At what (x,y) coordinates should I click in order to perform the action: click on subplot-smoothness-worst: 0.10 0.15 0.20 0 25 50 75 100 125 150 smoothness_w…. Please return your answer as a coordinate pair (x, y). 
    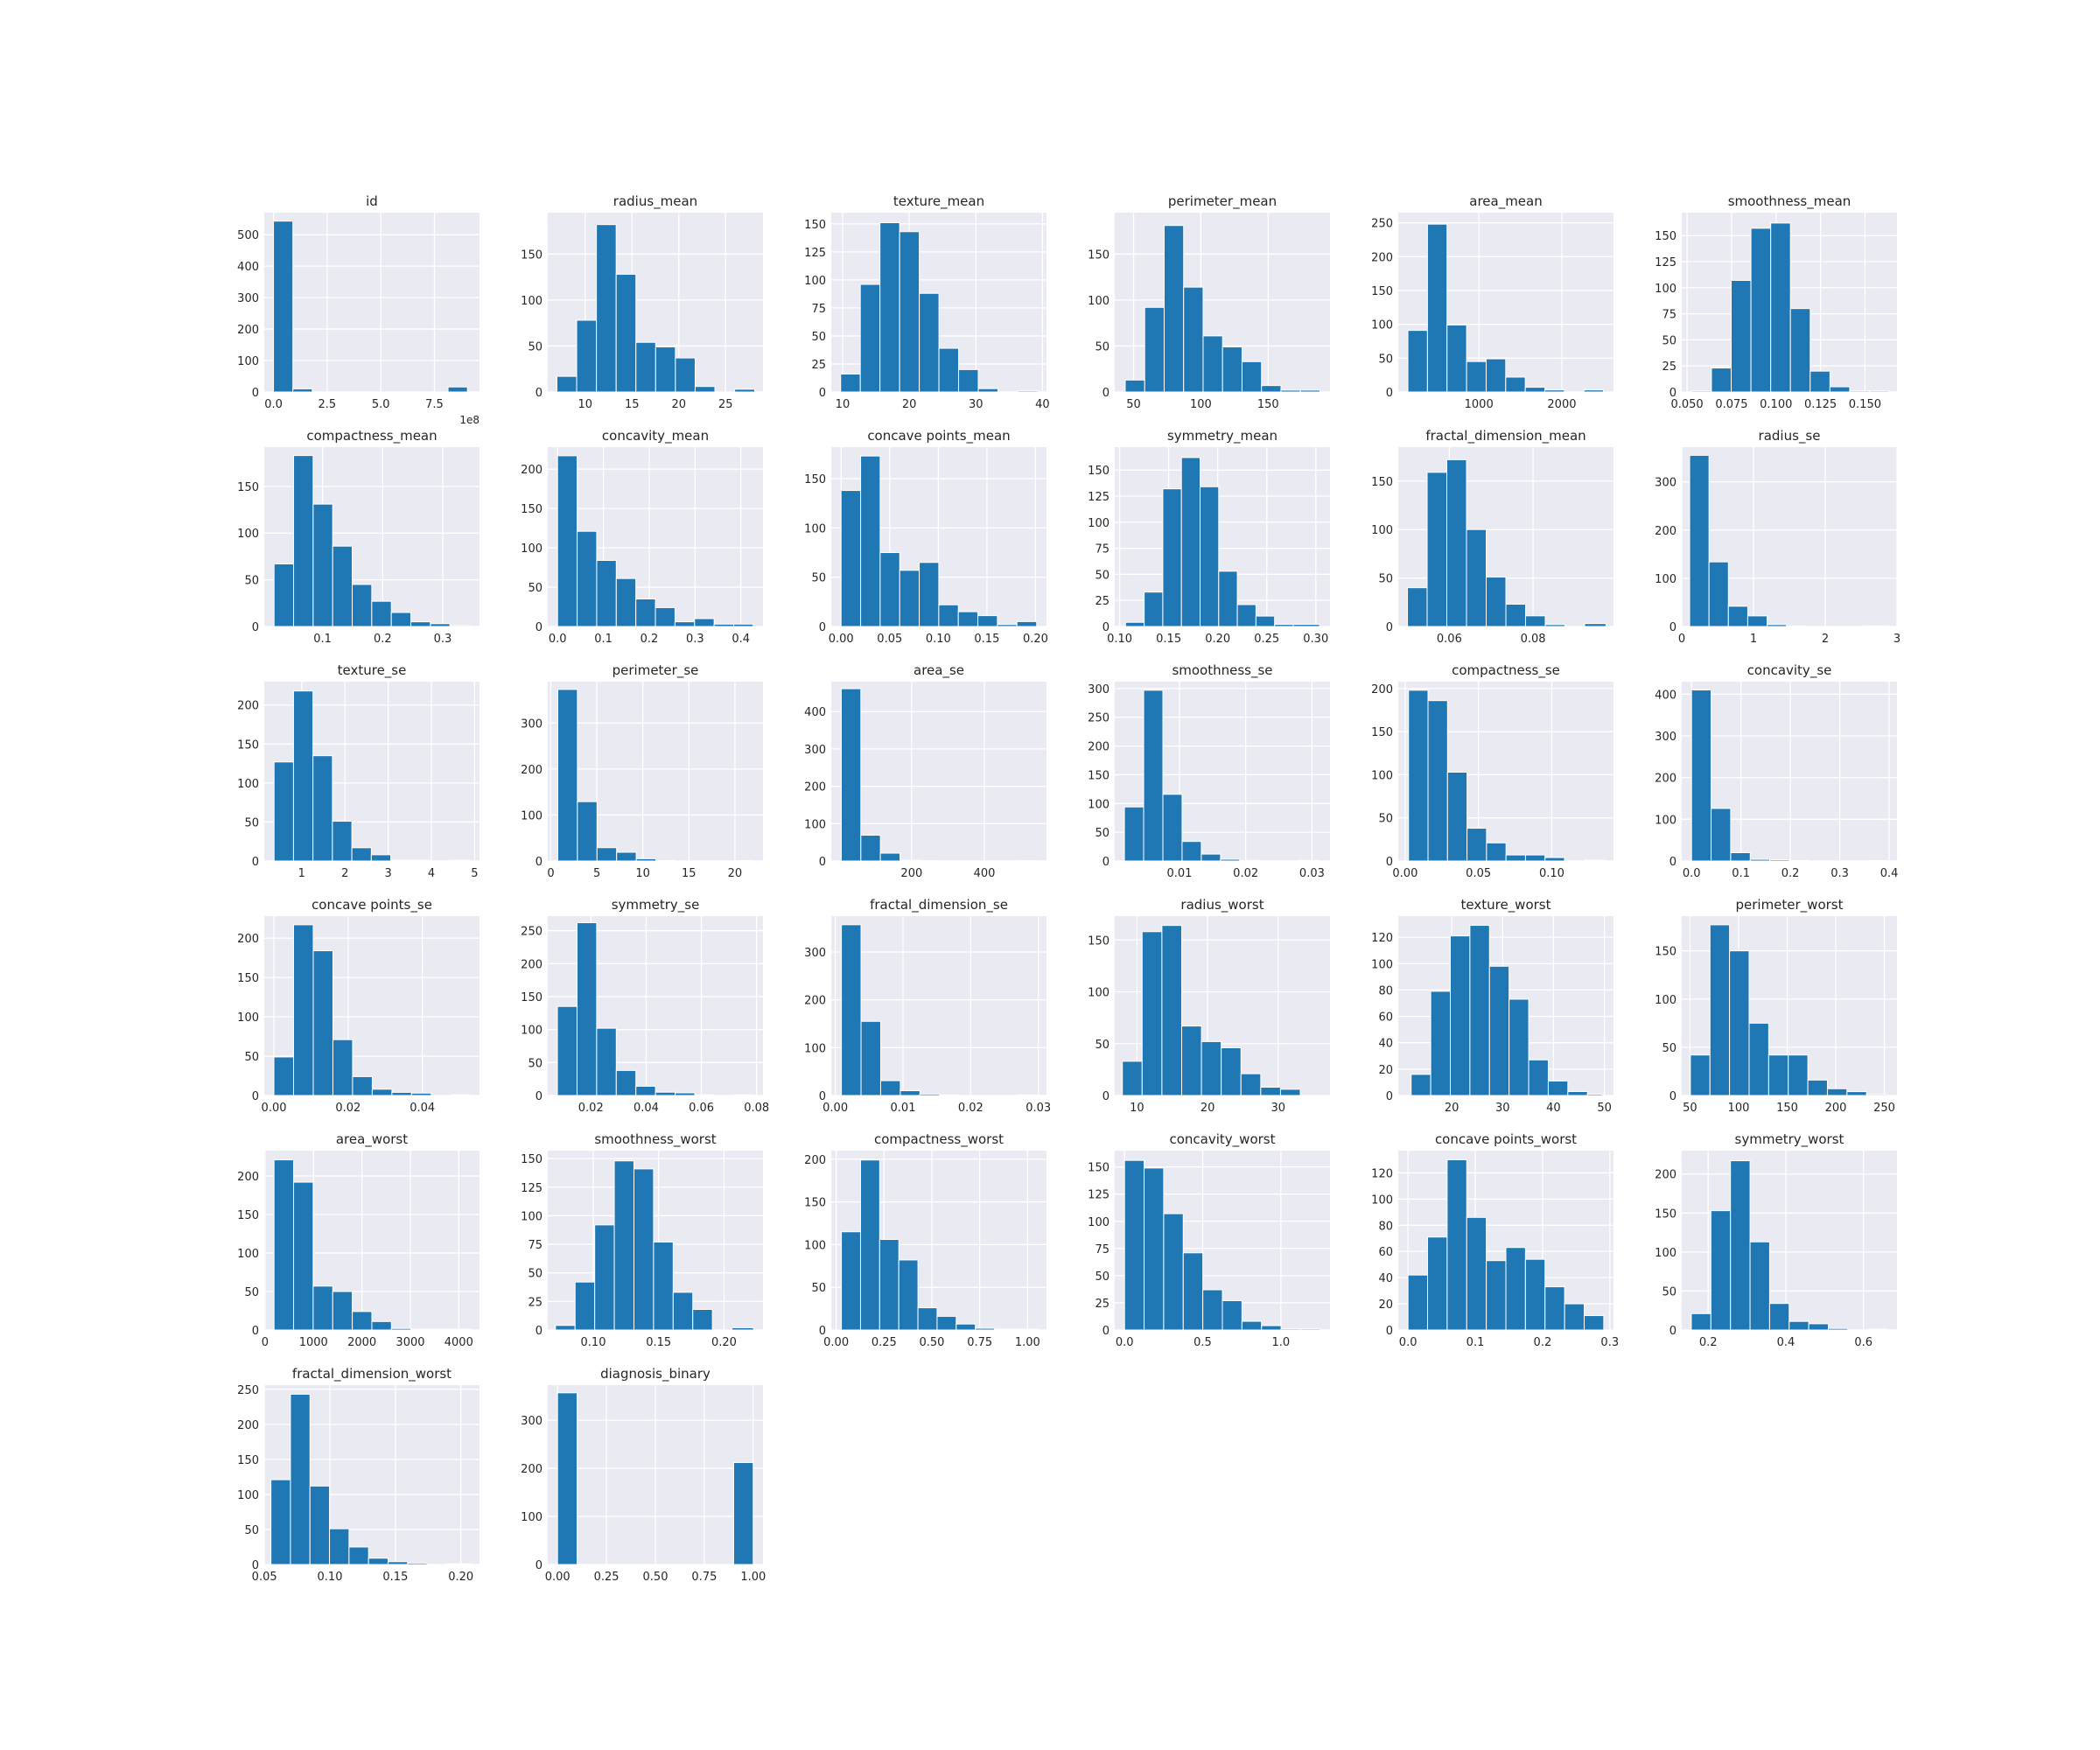
    Looking at the image, I should click on (642, 1240).